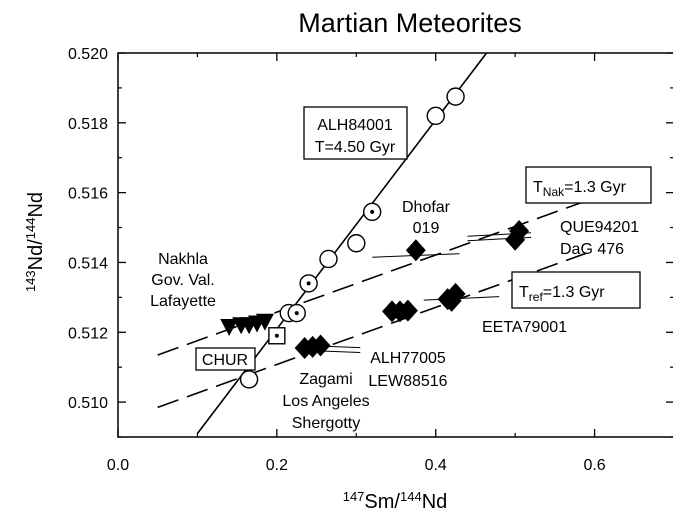 The image size is (673, 519). What do you see at coordinates (30, 229) in the screenshot?
I see `y-label-mass-den: 144` at bounding box center [30, 229].